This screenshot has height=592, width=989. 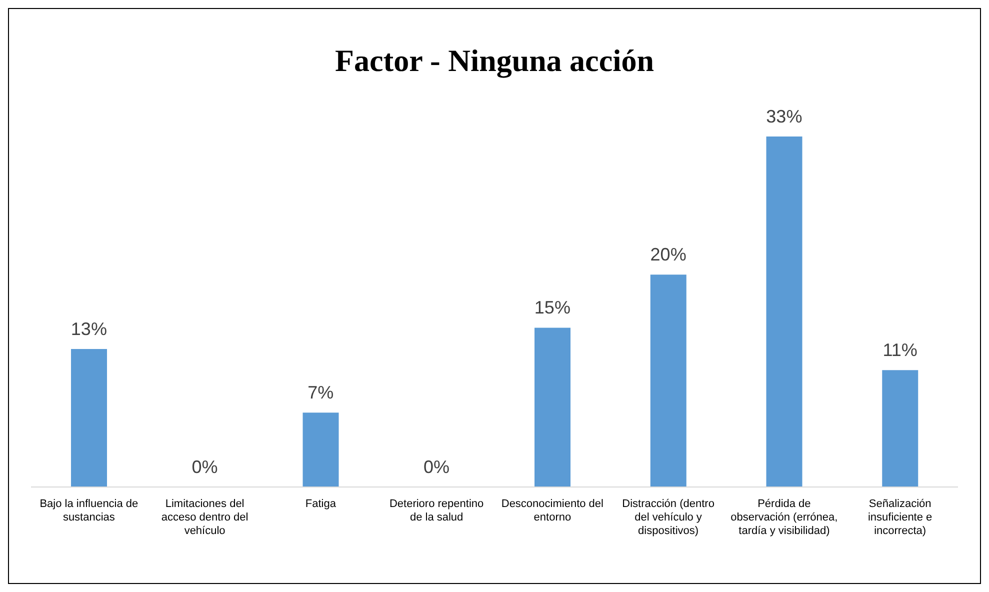 What do you see at coordinates (900, 517) in the screenshot?
I see `x-tick-label: Señalización insuficiente e incorrecta)` at bounding box center [900, 517].